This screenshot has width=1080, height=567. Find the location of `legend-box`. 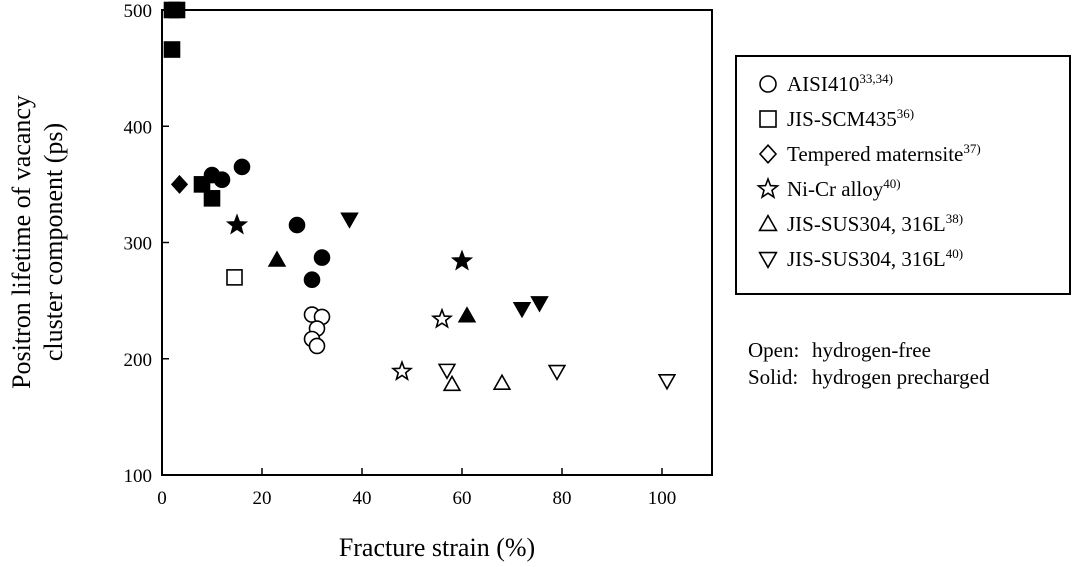

legend-box is located at coordinates (903, 175).